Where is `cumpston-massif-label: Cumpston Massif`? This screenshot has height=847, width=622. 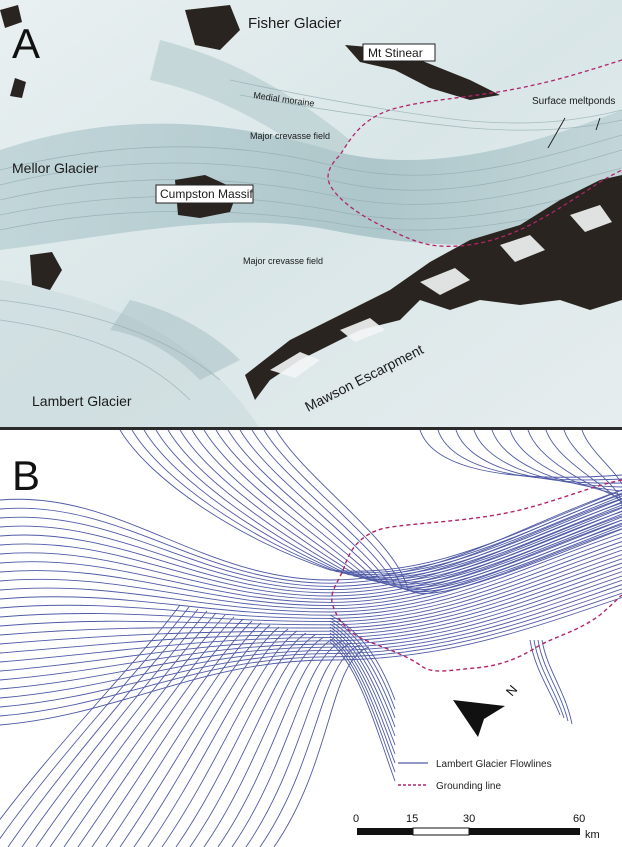
cumpston-massif-label: Cumpston Massif is located at coordinates (206, 194).